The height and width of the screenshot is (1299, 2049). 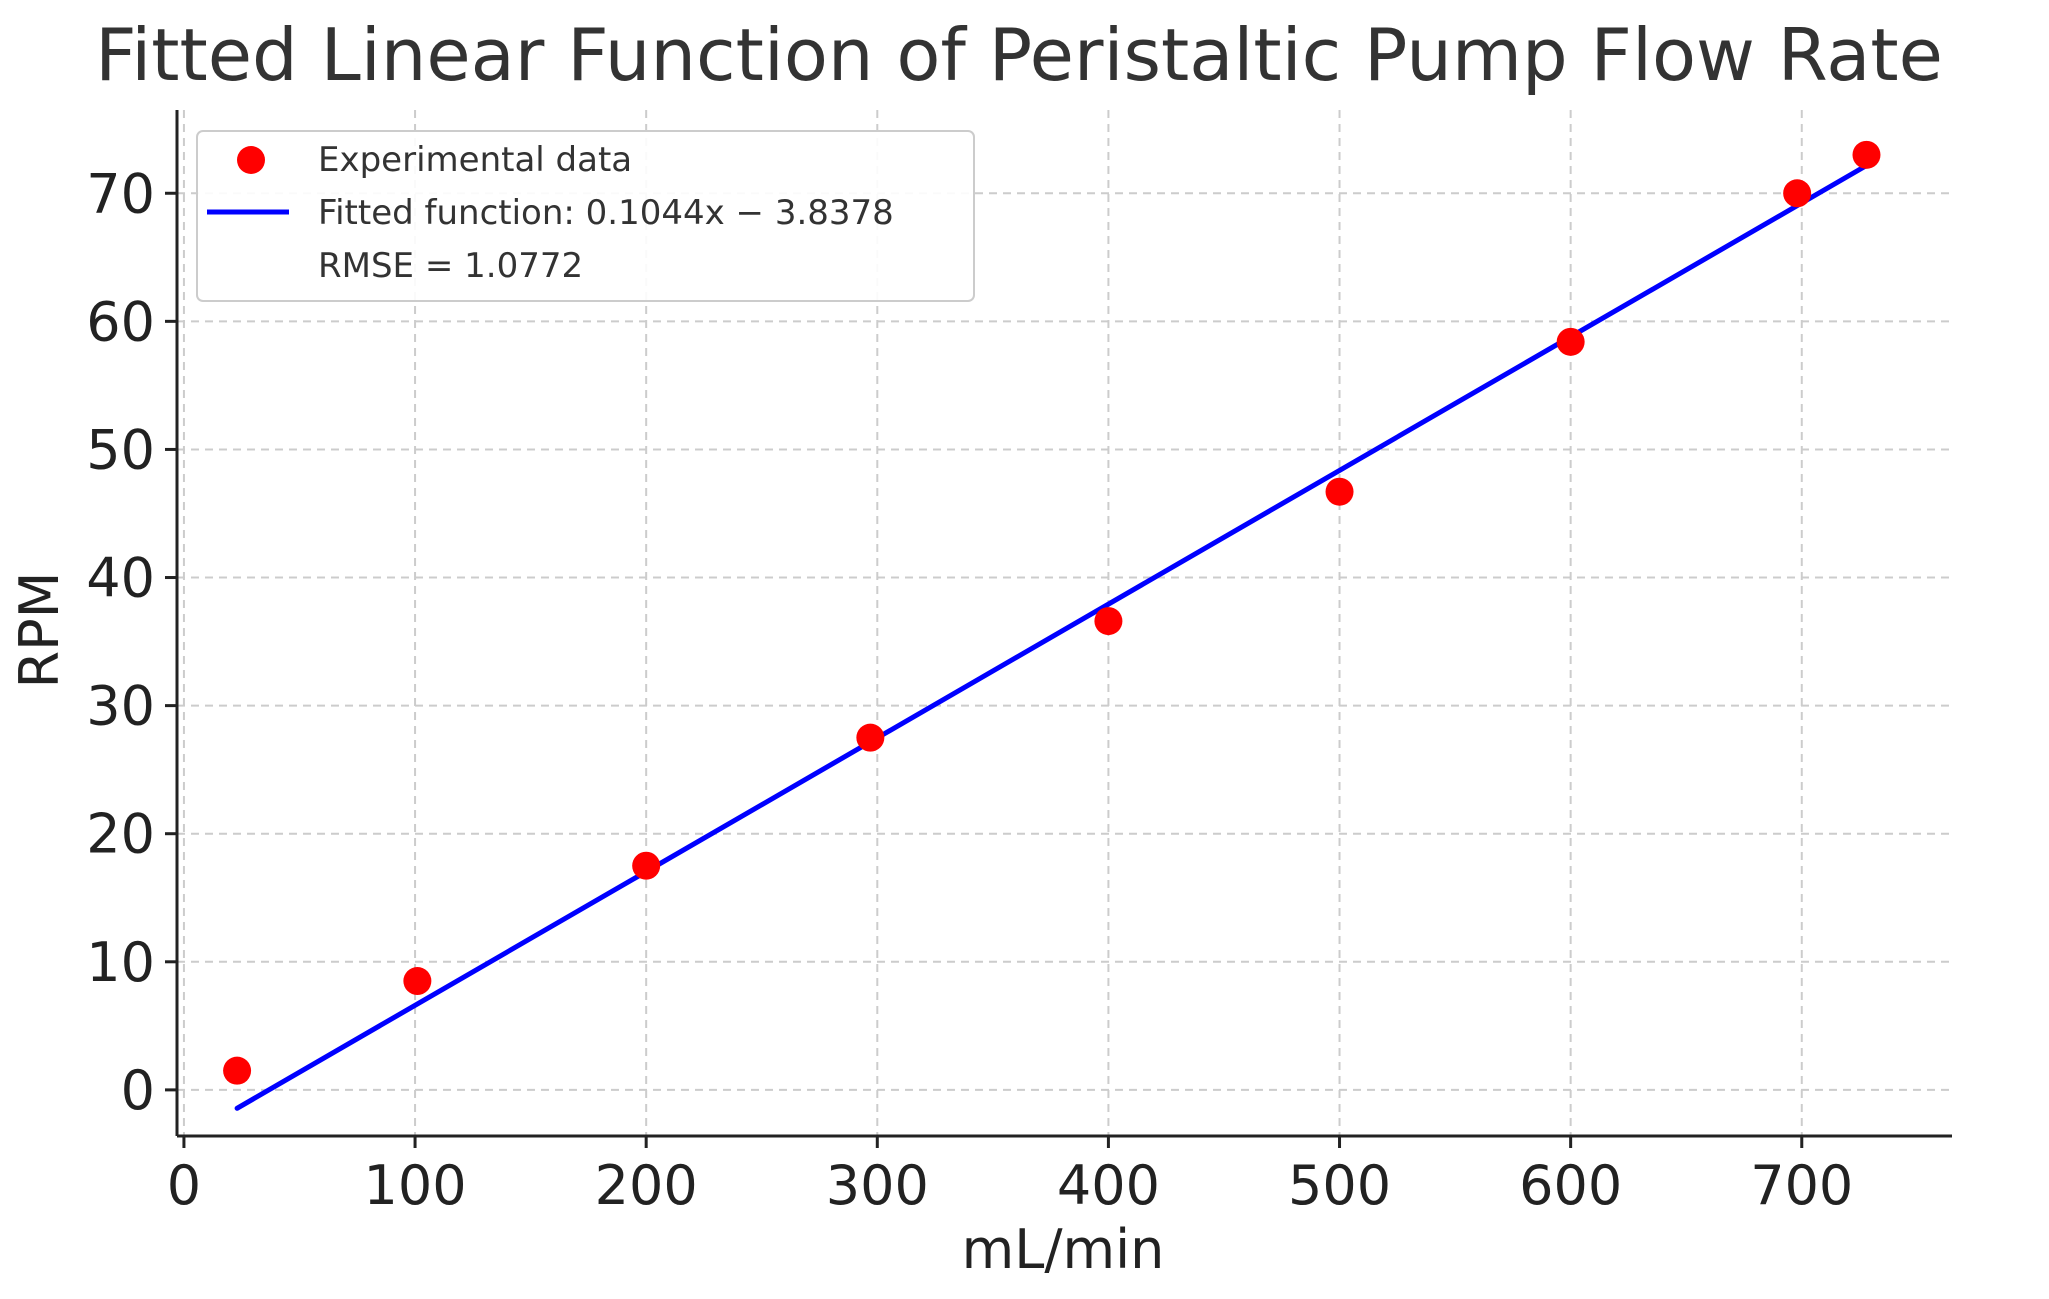 What do you see at coordinates (606, 213) in the screenshot?
I see `legend-label-fit: Fitted function: 0.1044x − 3.8378` at bounding box center [606, 213].